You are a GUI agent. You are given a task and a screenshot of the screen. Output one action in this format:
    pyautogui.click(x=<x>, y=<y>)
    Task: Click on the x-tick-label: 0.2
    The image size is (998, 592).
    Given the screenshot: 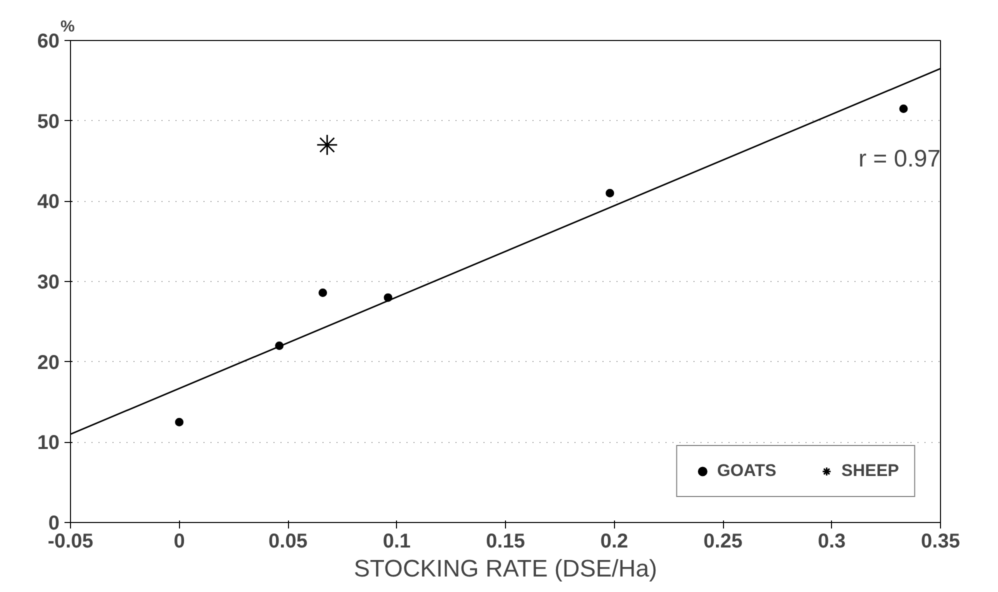 What is the action you would take?
    pyautogui.click(x=614, y=541)
    